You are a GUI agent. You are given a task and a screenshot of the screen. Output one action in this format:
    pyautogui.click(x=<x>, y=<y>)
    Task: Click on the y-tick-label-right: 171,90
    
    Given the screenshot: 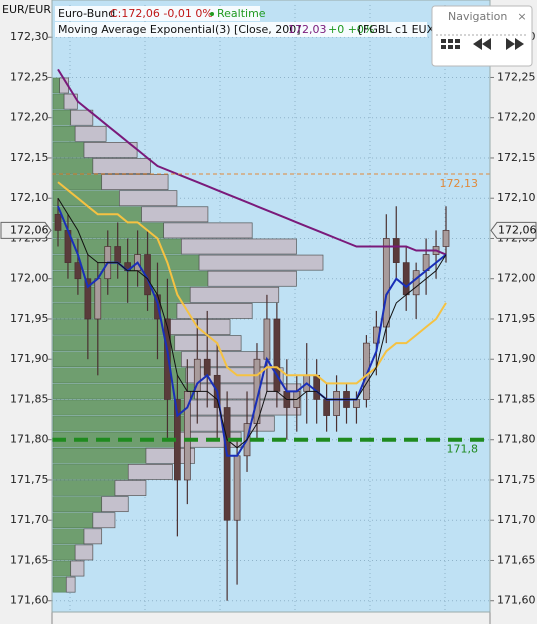 What is the action you would take?
    pyautogui.click(x=516, y=358)
    